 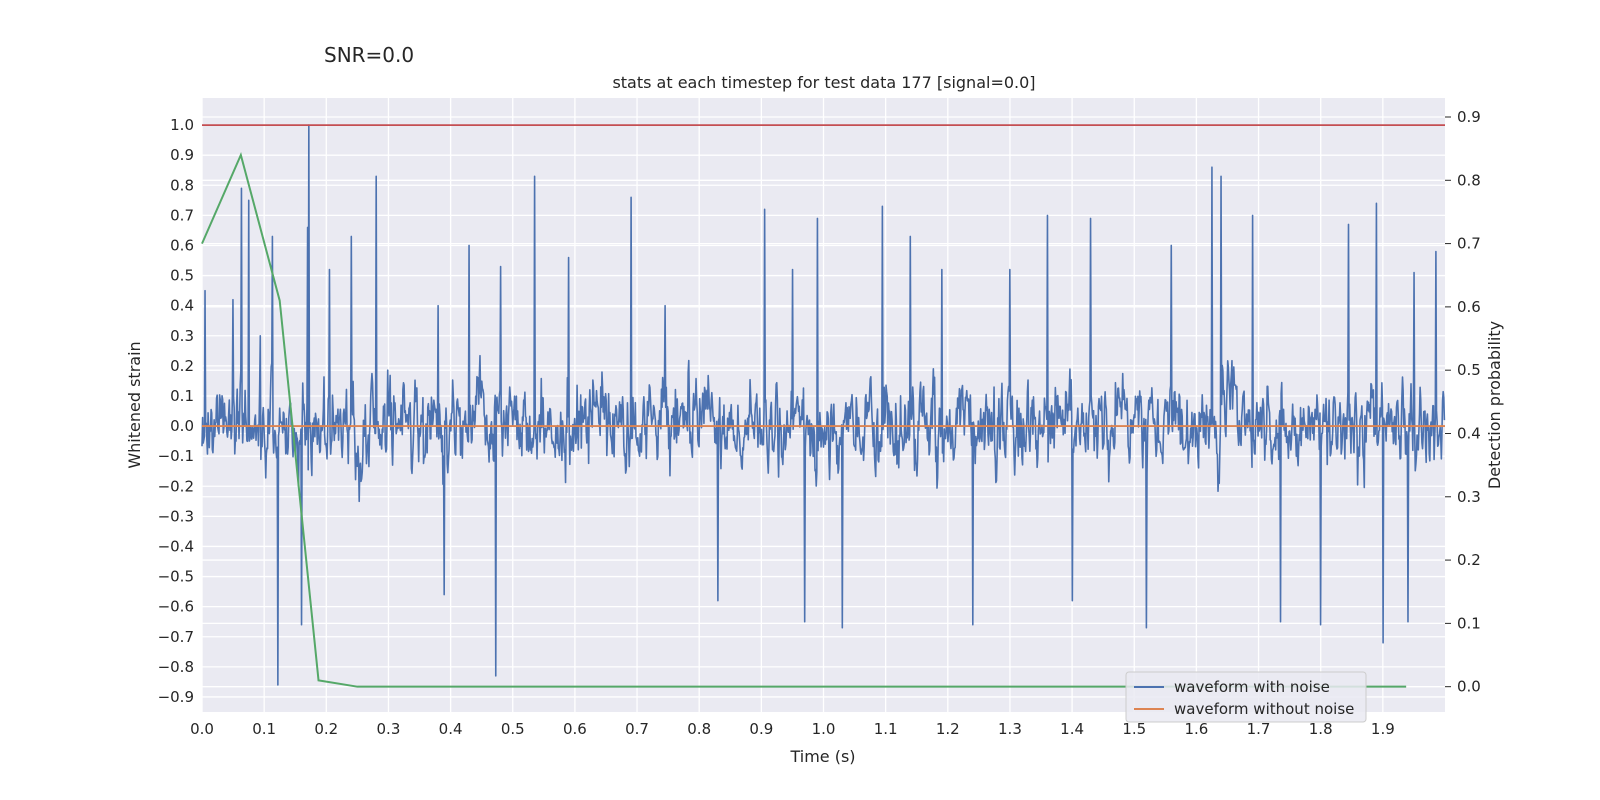 What do you see at coordinates (176, 697) in the screenshot?
I see `y-tick-label: −0.9` at bounding box center [176, 697].